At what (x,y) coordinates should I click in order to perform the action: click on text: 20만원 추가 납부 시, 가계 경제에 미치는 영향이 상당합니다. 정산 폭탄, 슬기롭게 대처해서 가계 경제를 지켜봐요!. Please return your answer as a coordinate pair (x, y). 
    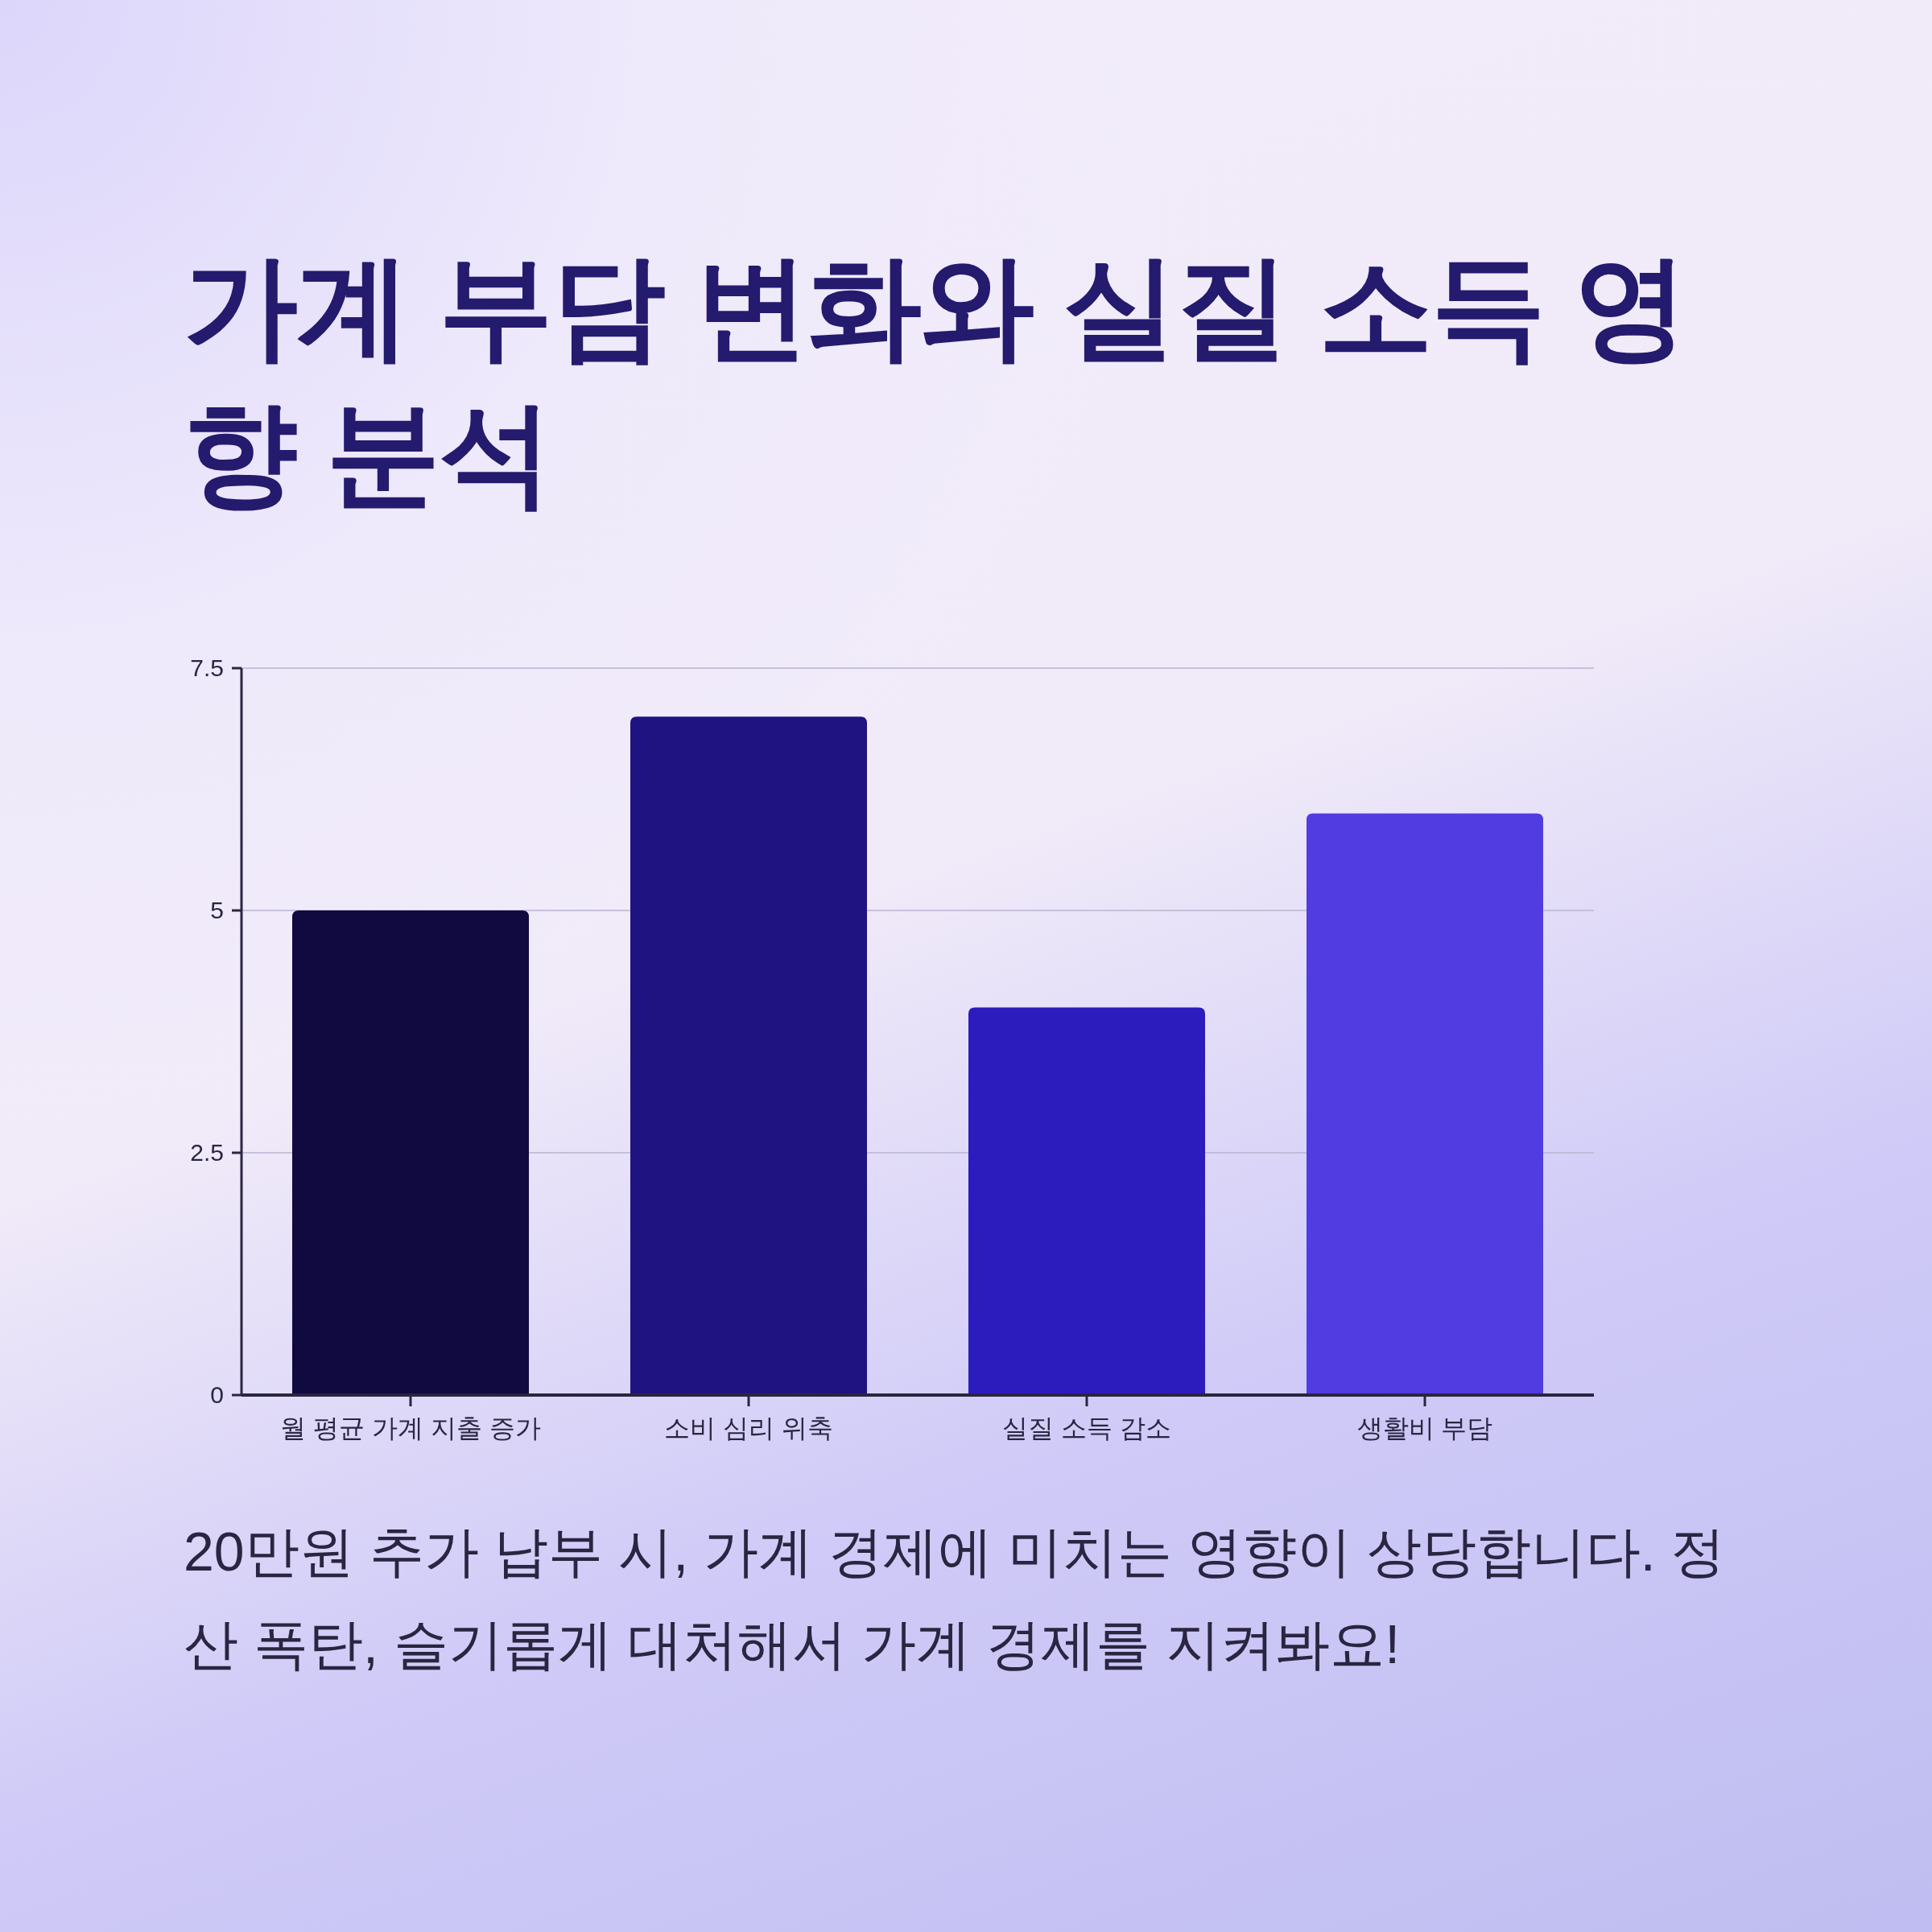
    Looking at the image, I should click on (955, 1598).